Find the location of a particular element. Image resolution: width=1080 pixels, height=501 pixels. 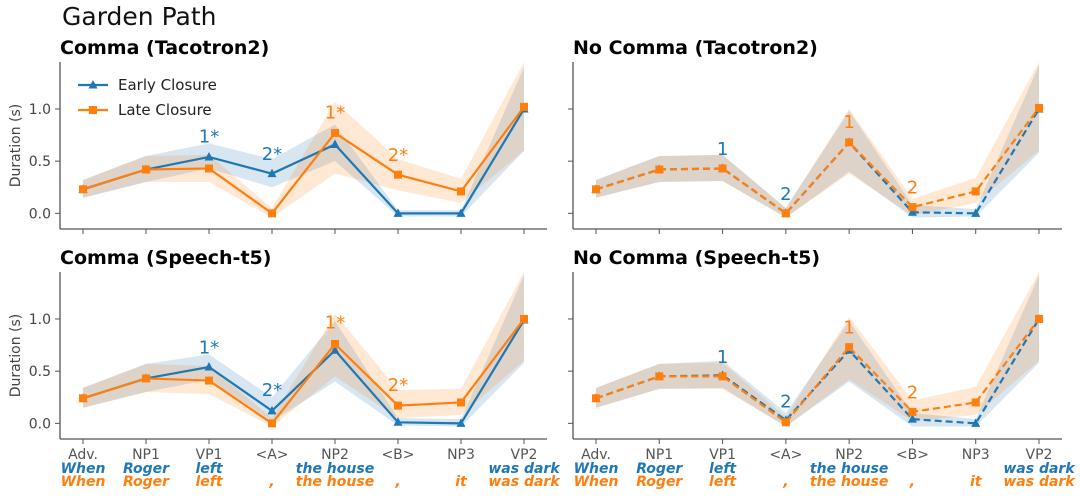

legend-label-late: Late Closure is located at coordinates (165, 110).